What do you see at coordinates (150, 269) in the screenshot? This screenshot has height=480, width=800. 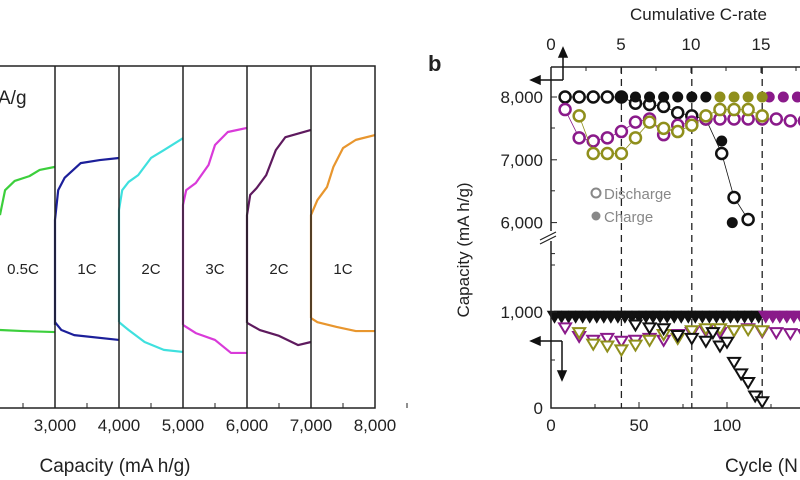 I see `segment-label: 2C` at bounding box center [150, 269].